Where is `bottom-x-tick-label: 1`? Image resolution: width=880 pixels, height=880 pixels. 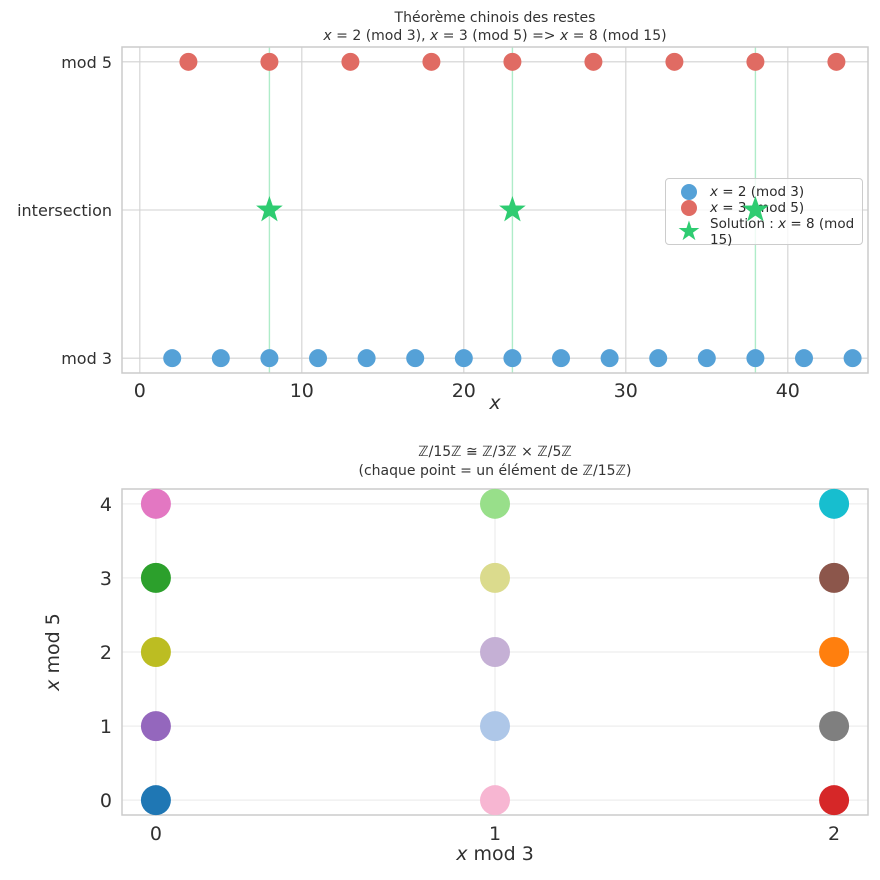 bottom-x-tick-label: 1 is located at coordinates (495, 834).